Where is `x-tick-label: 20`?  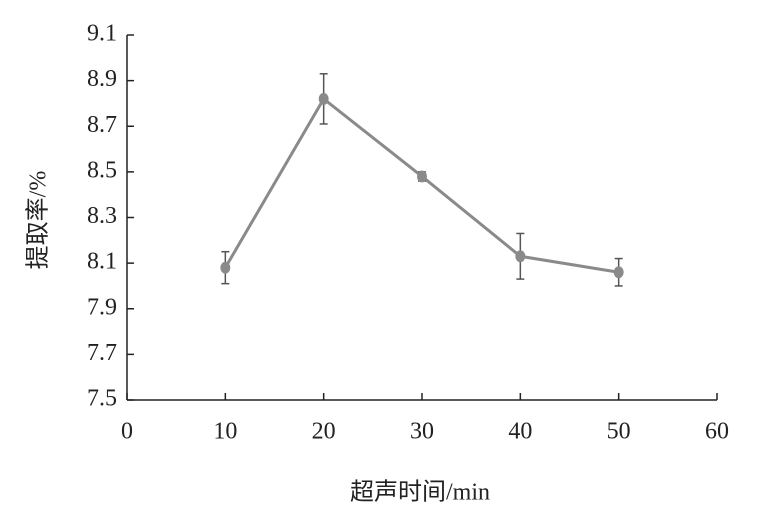
x-tick-label: 20 is located at coordinates (324, 432).